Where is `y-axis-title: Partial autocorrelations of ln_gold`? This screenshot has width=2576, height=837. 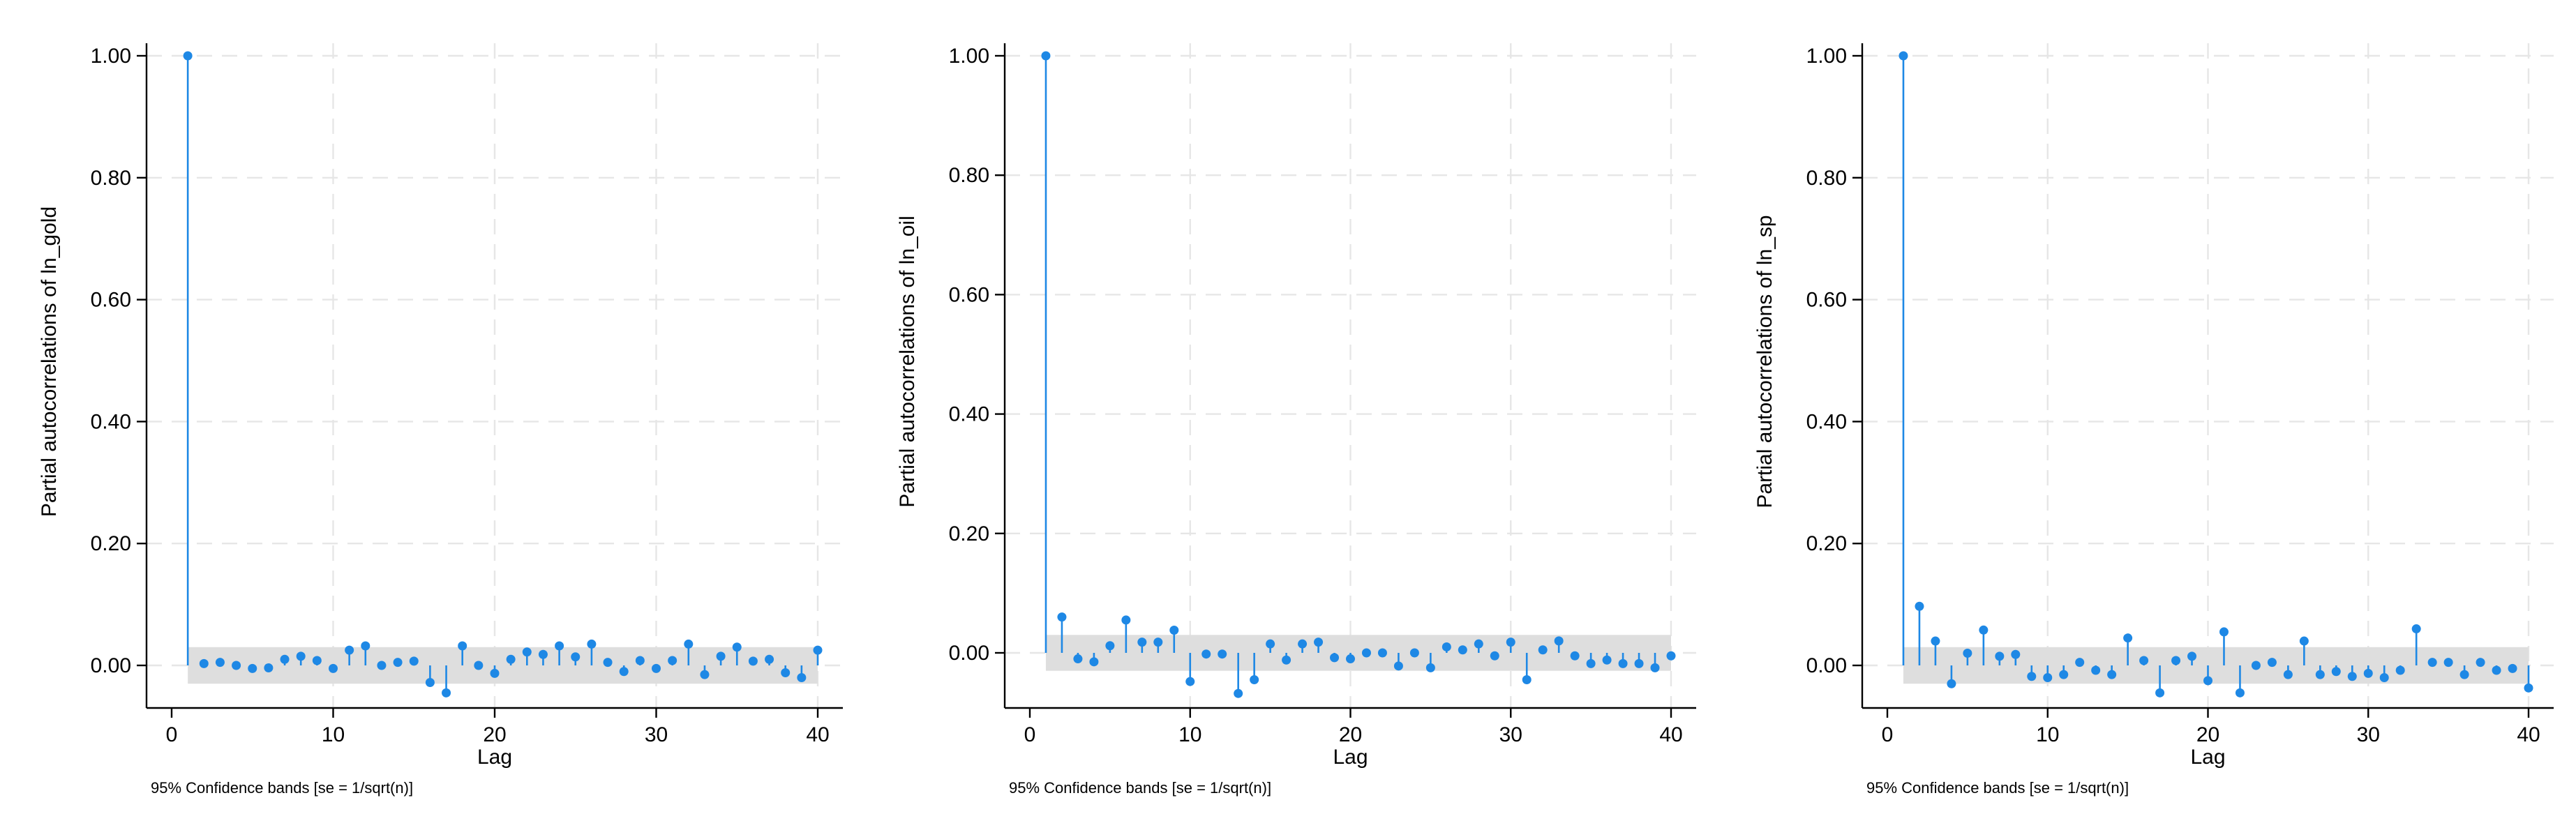
y-axis-title: Partial autocorrelations of ln_gold is located at coordinates (49, 361).